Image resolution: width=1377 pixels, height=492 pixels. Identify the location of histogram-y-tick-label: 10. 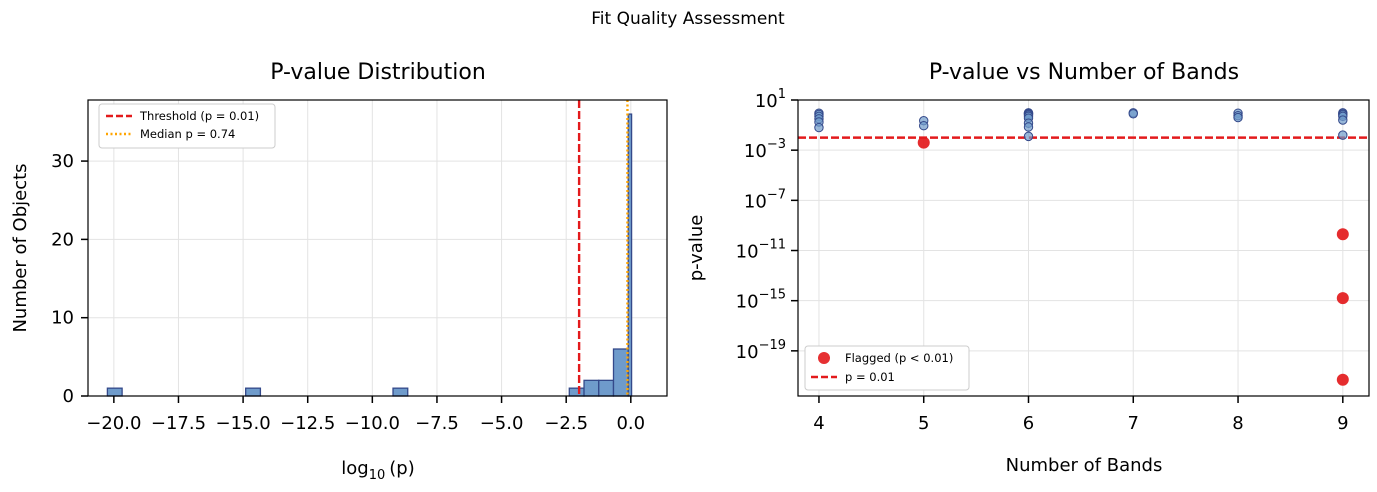
(62, 318).